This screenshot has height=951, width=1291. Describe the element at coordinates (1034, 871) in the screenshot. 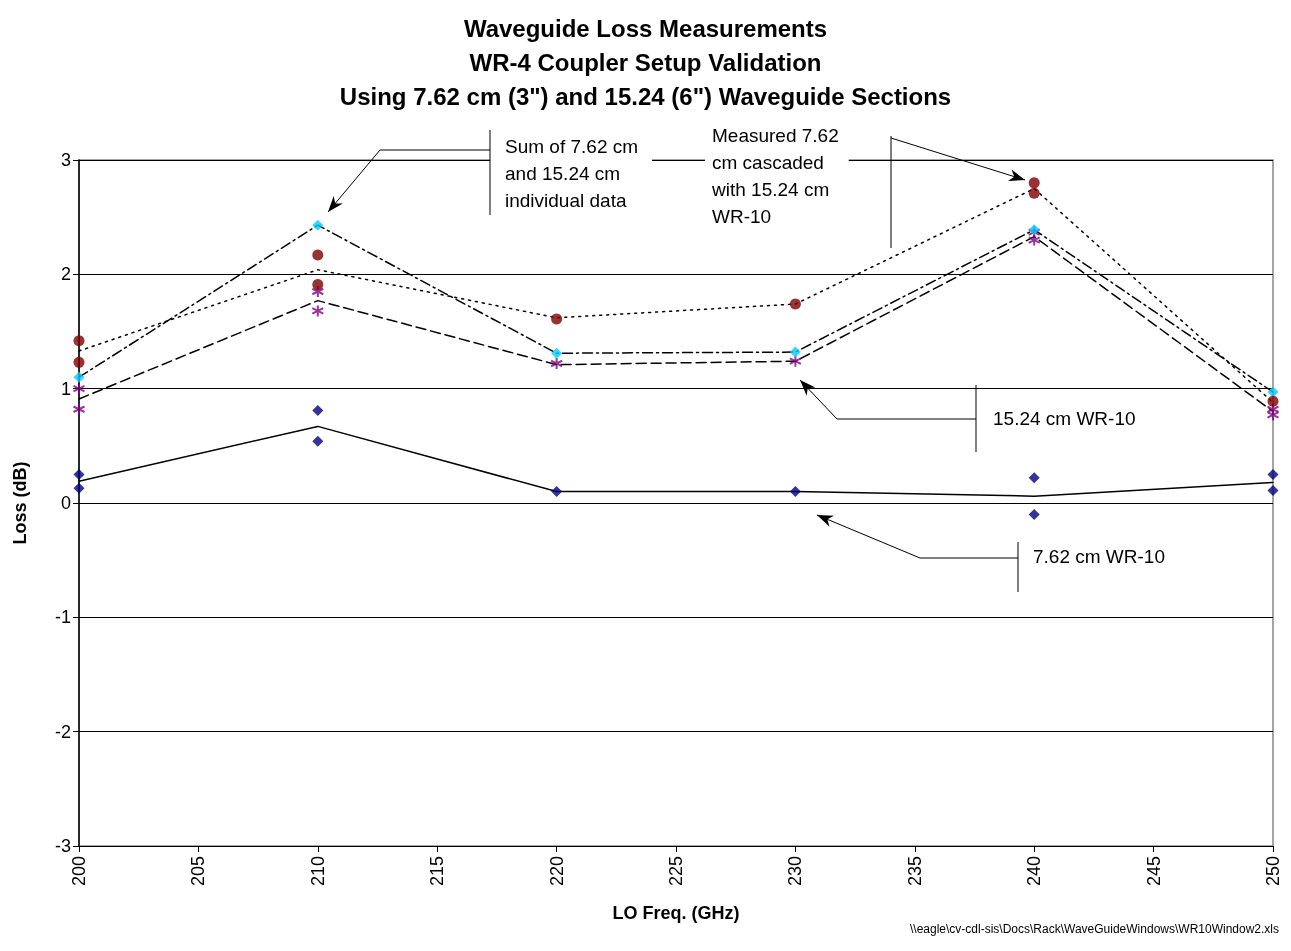

I see `x-tick-label: 240` at that location.